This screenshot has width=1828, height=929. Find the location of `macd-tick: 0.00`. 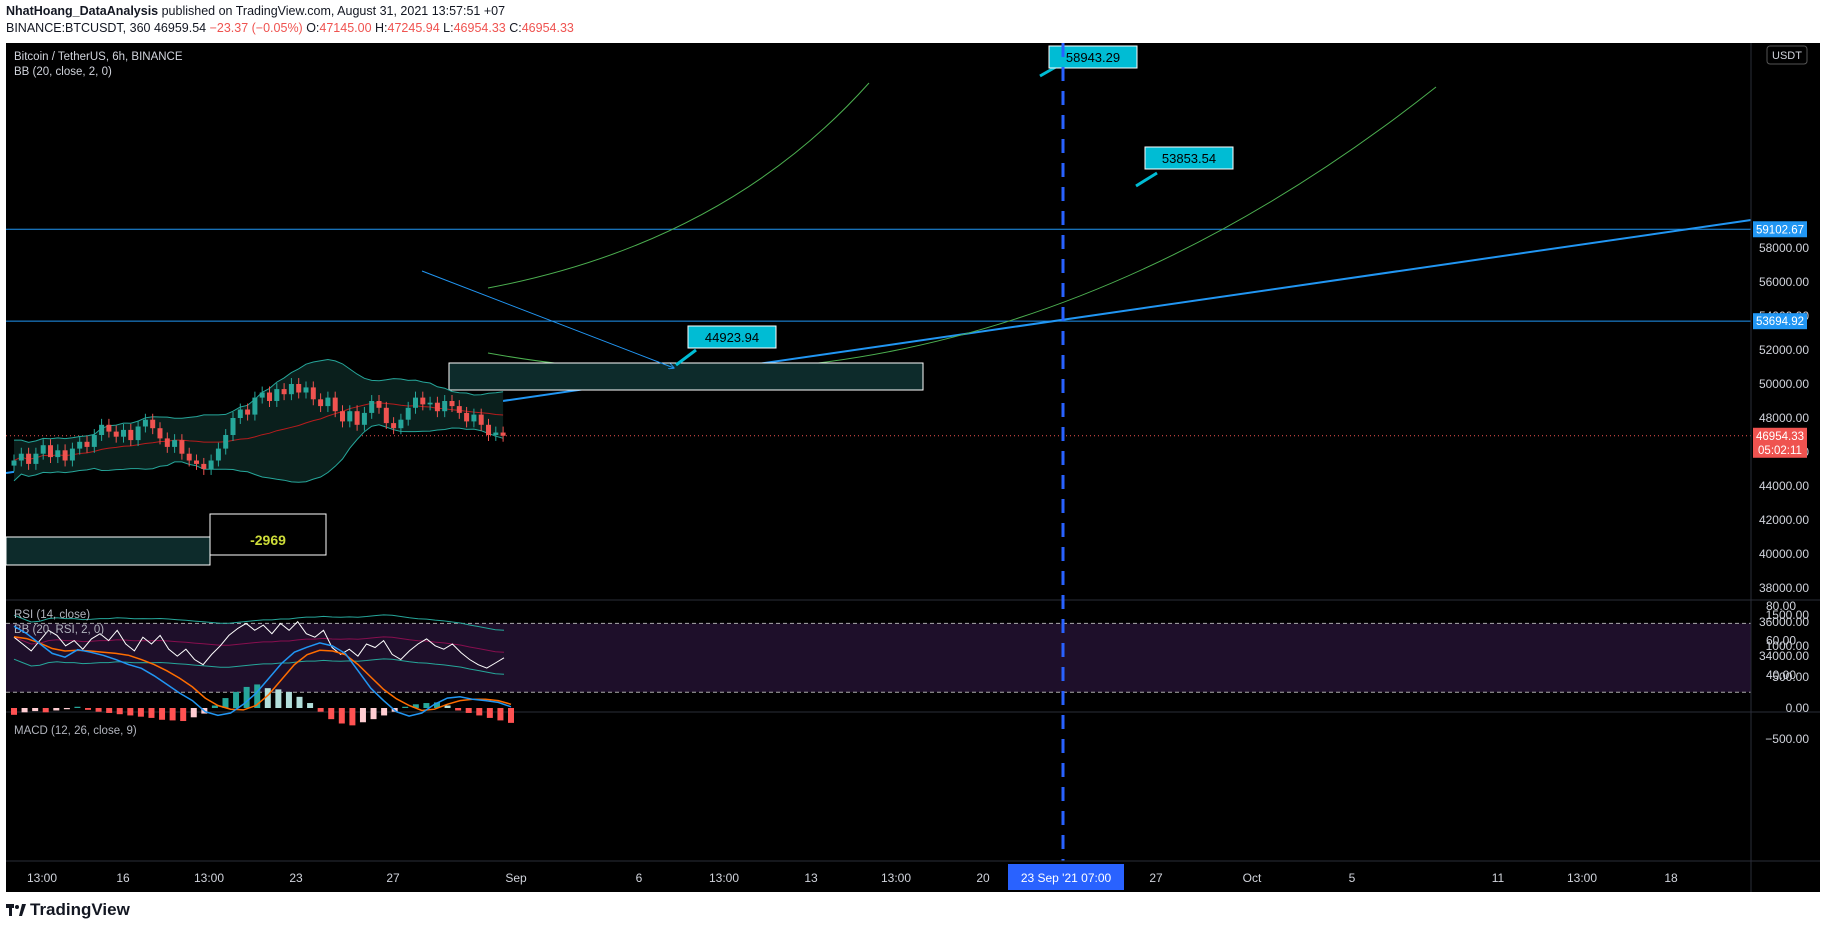

macd-tick: 0.00 is located at coordinates (1798, 708).